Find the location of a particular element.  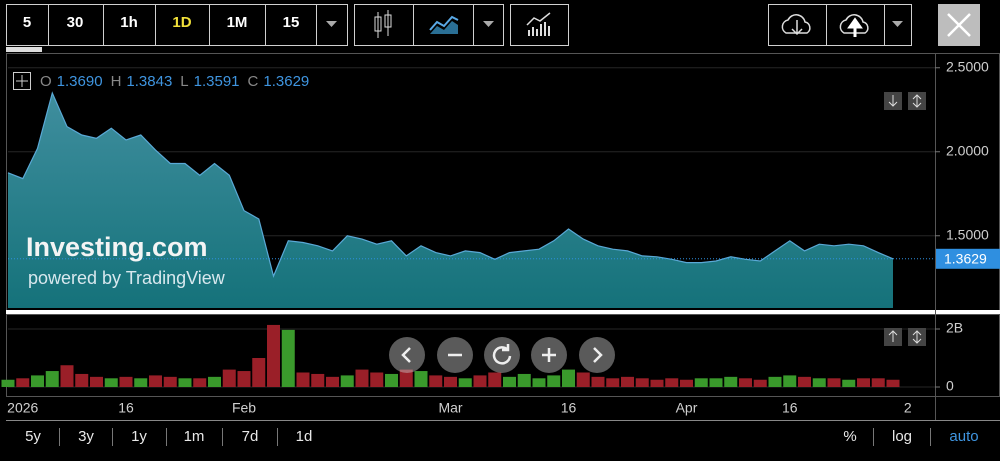

log-toggle: log is located at coordinates (902, 436).